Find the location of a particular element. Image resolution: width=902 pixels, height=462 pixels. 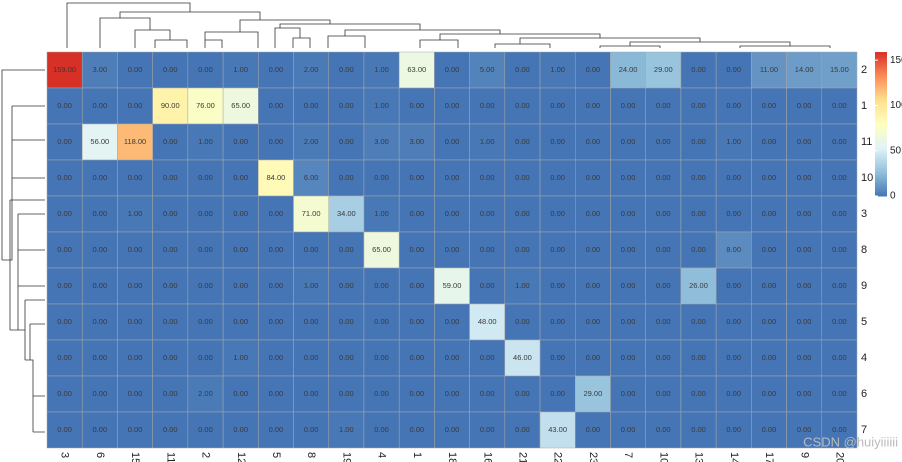

row-label: 5 is located at coordinates (864, 322).